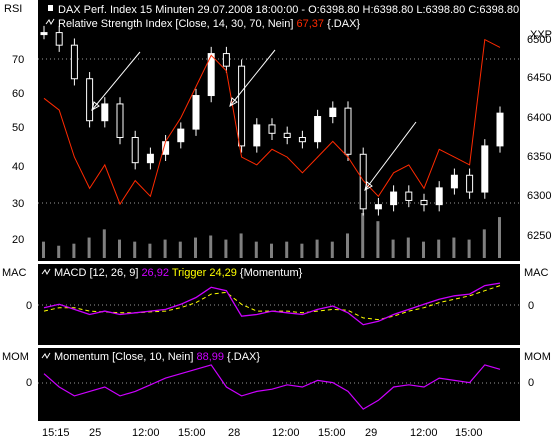 This screenshot has width=560, height=440. Describe the element at coordinates (536, 273) in the screenshot. I see `macd-axis-title-right: MAC` at that location.